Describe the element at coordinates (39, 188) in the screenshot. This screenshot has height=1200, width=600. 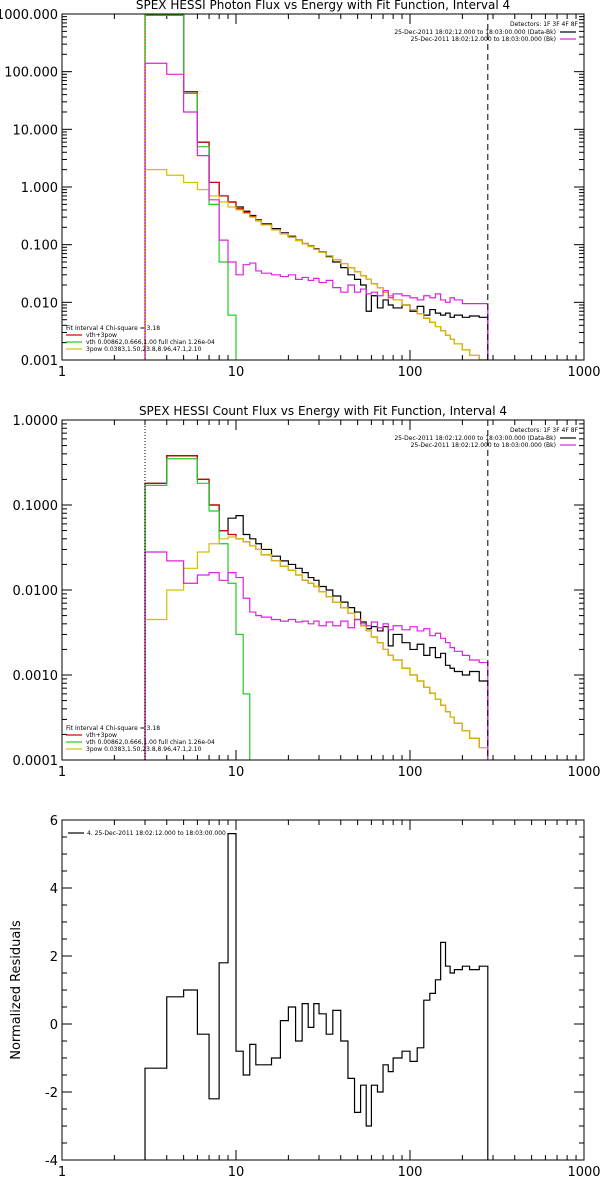
I see `y-tick-label: 1.000` at that location.